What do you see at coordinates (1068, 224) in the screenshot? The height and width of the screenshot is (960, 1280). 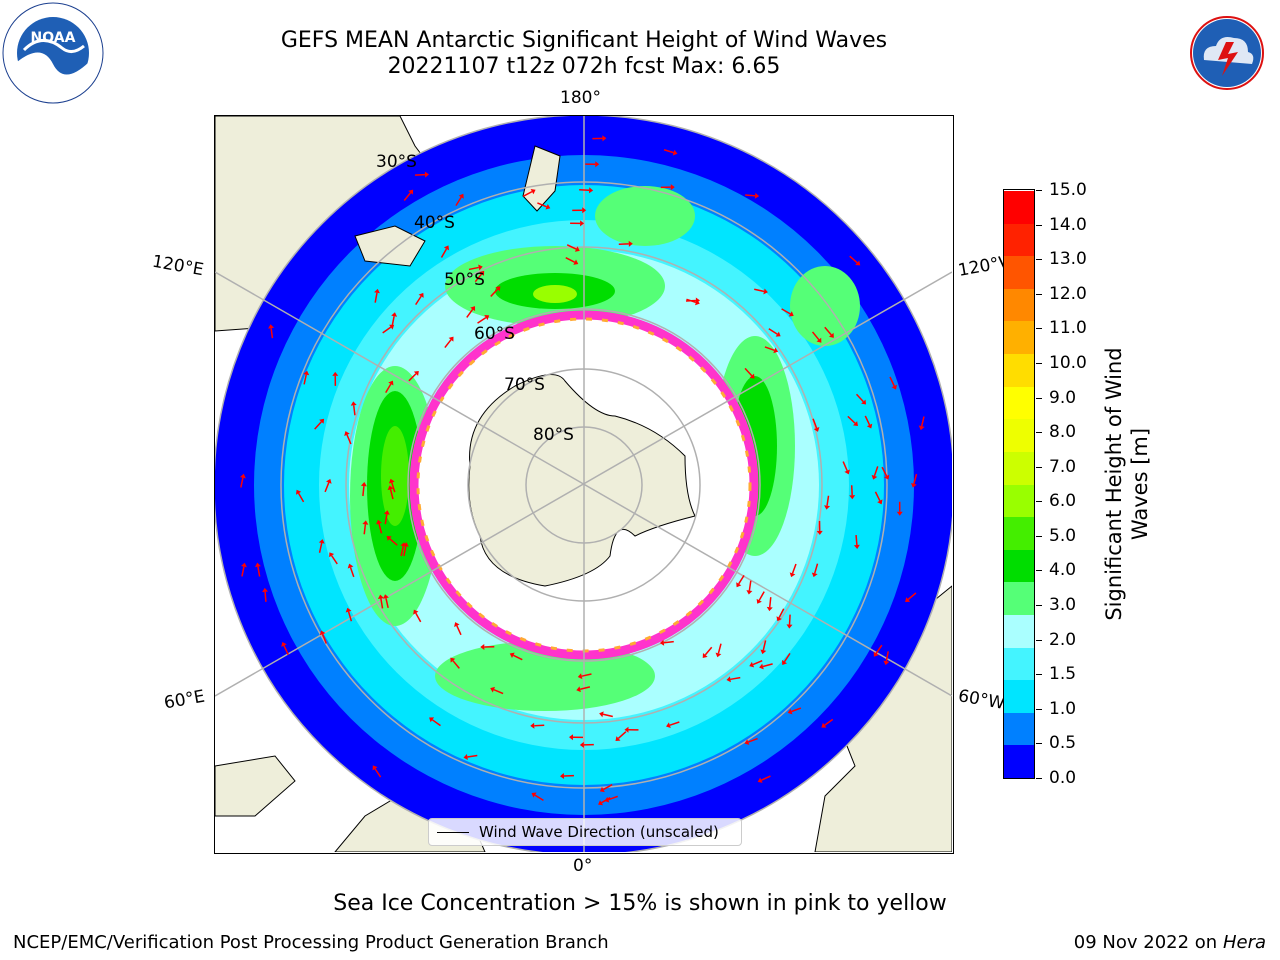 I see `colorbar-tick-label: 14.0` at bounding box center [1068, 224].